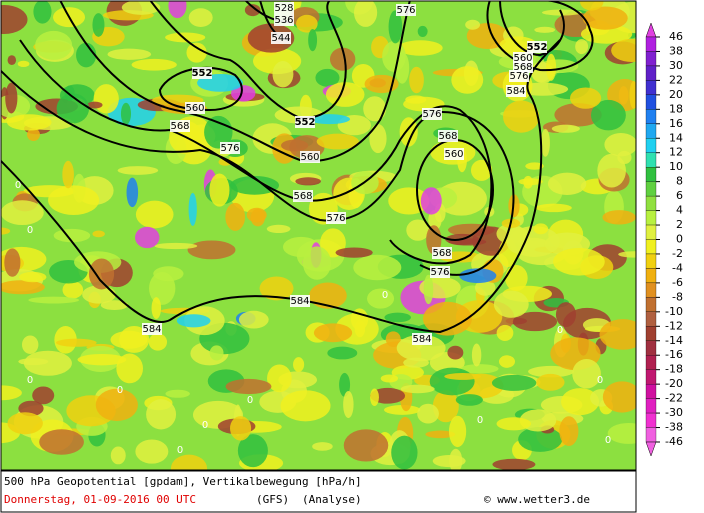 This screenshot has width=704, height=513. I want to click on colorbar-label: -46, so click(674, 441).